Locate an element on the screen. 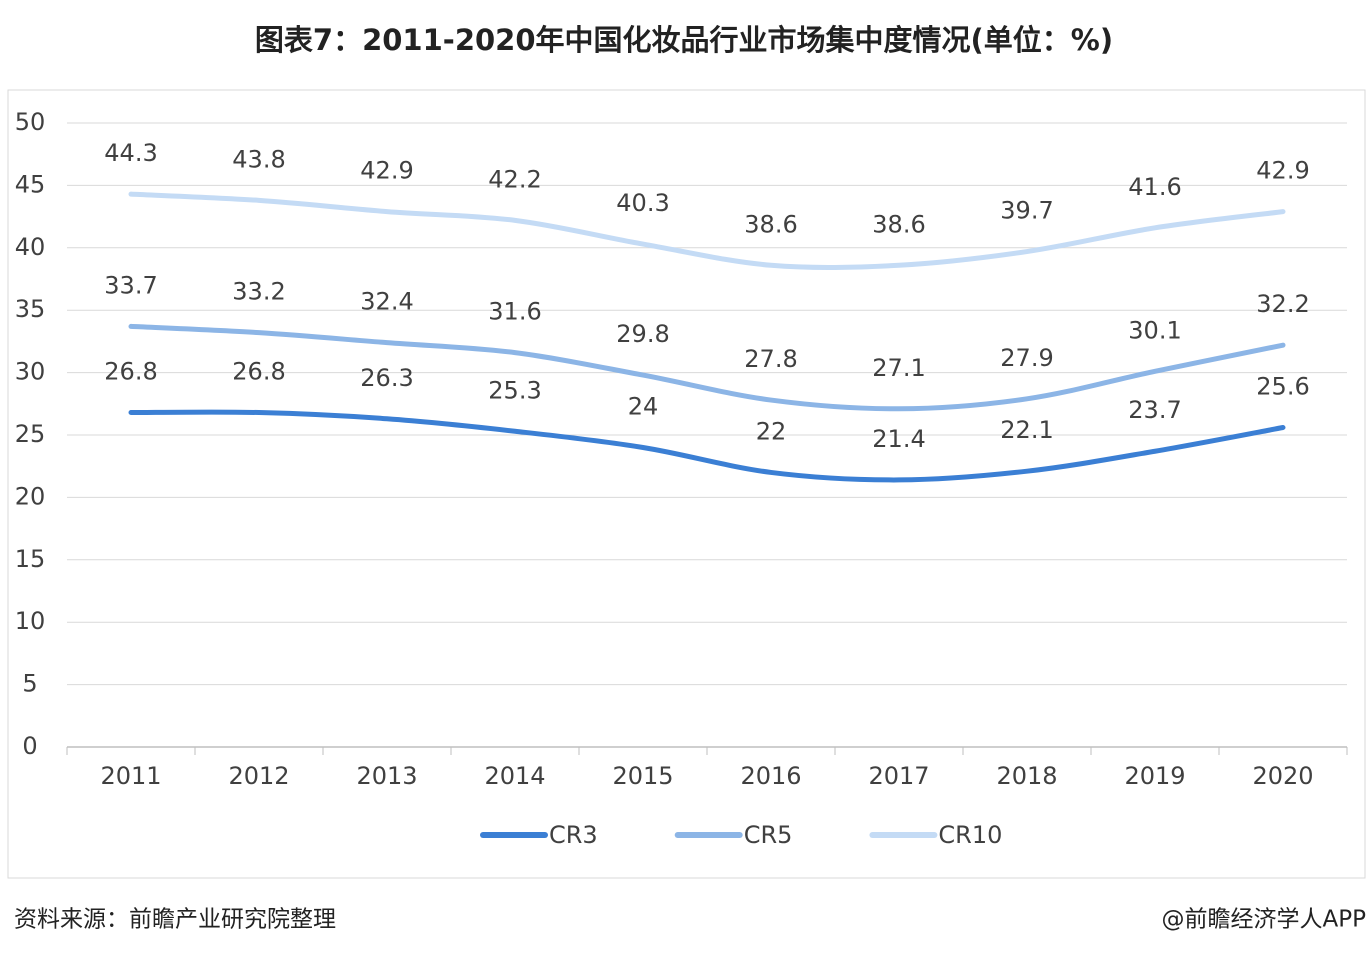  y-tick-label: 5 is located at coordinates (29, 684).